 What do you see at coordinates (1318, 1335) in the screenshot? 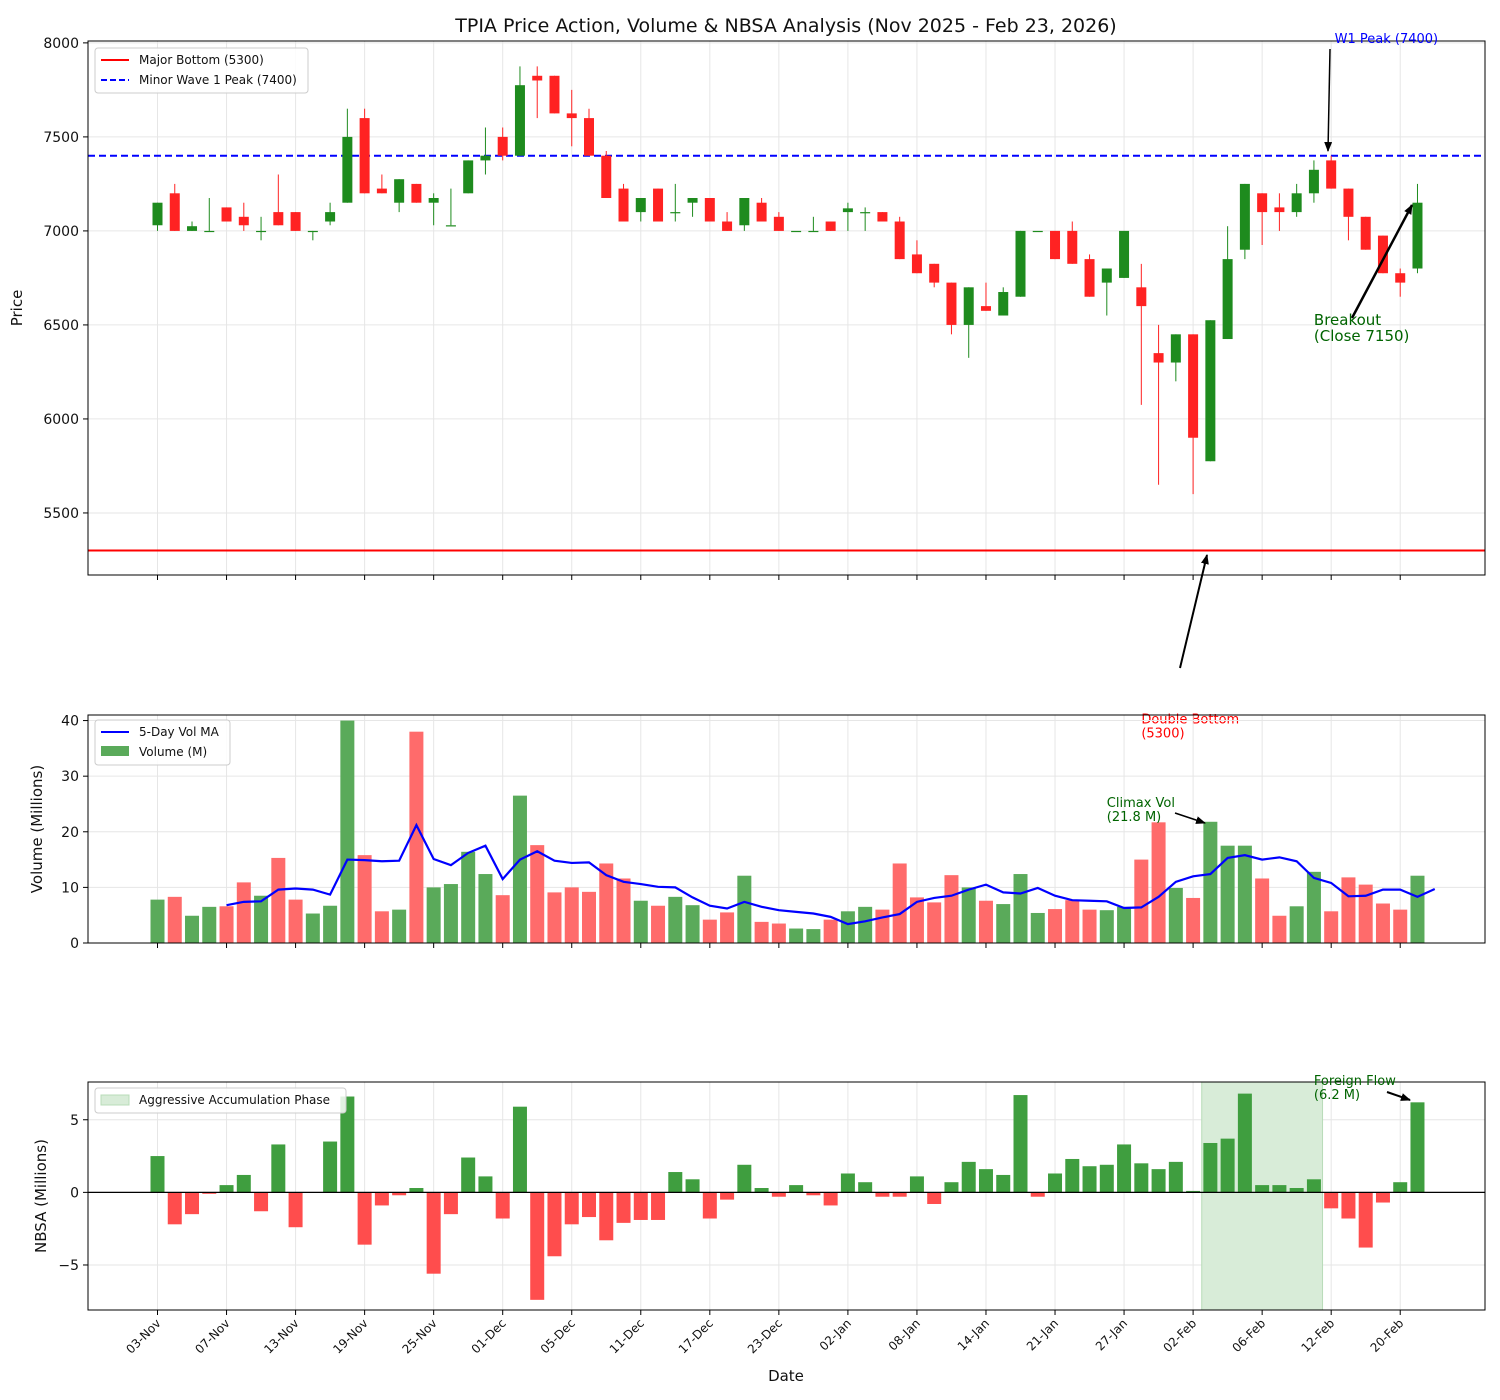
I see `x-tick-label: 12-Feb` at bounding box center [1318, 1335].